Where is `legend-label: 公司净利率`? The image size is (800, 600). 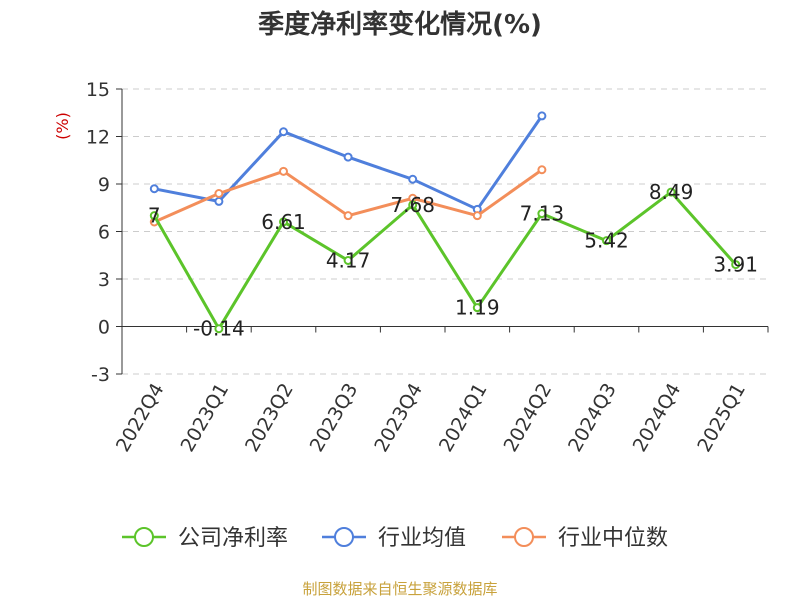
legend-label: 公司净利率 is located at coordinates (233, 538).